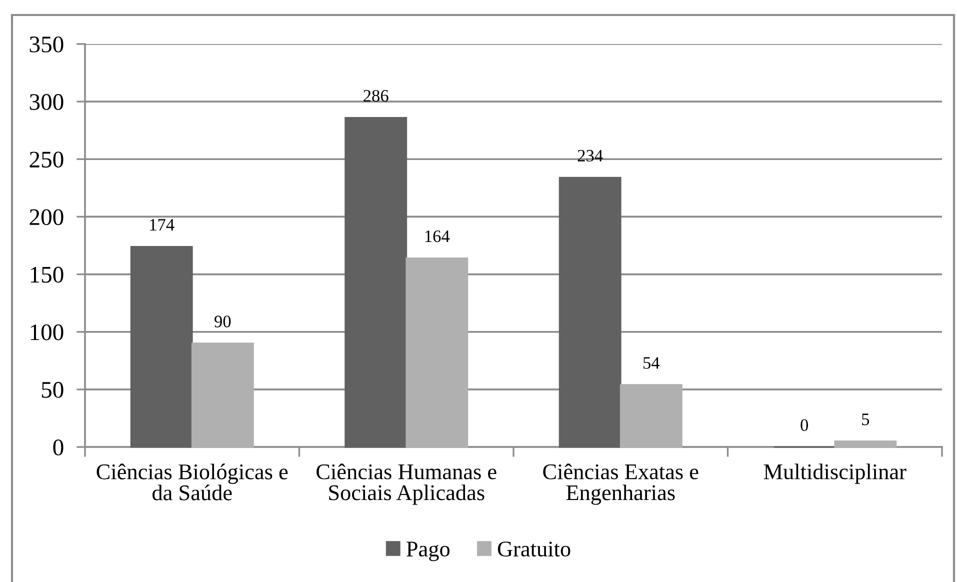 This screenshot has width=957, height=582. I want to click on data-label: 90, so click(222, 322).